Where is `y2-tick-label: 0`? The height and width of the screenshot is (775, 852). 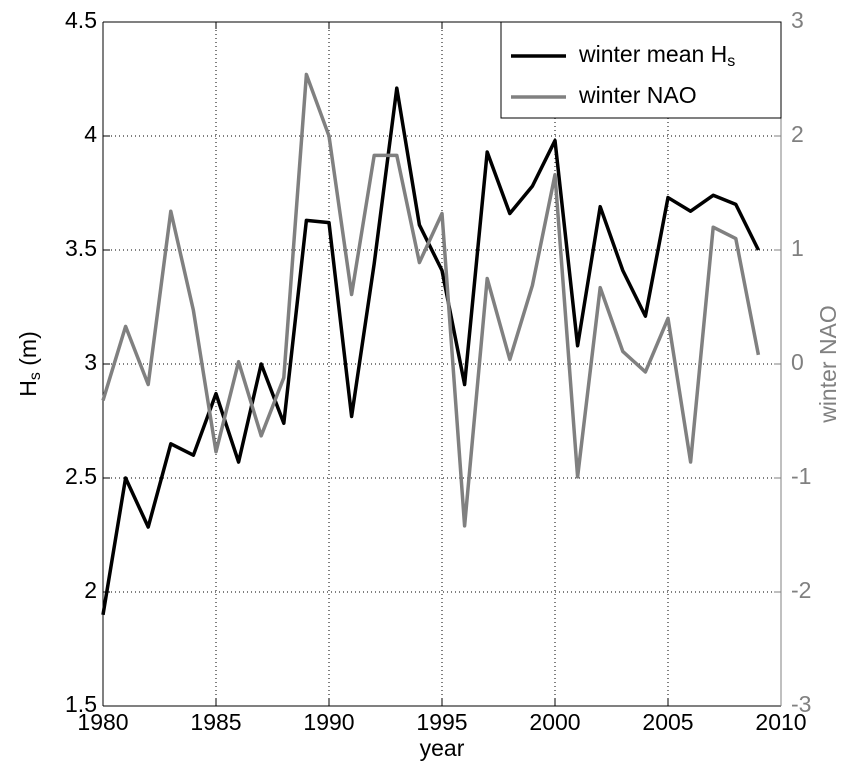
y2-tick-label: 0 is located at coordinates (797, 362).